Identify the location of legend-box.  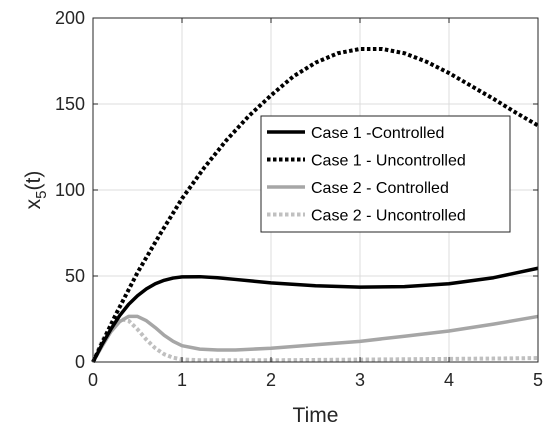
(385, 174).